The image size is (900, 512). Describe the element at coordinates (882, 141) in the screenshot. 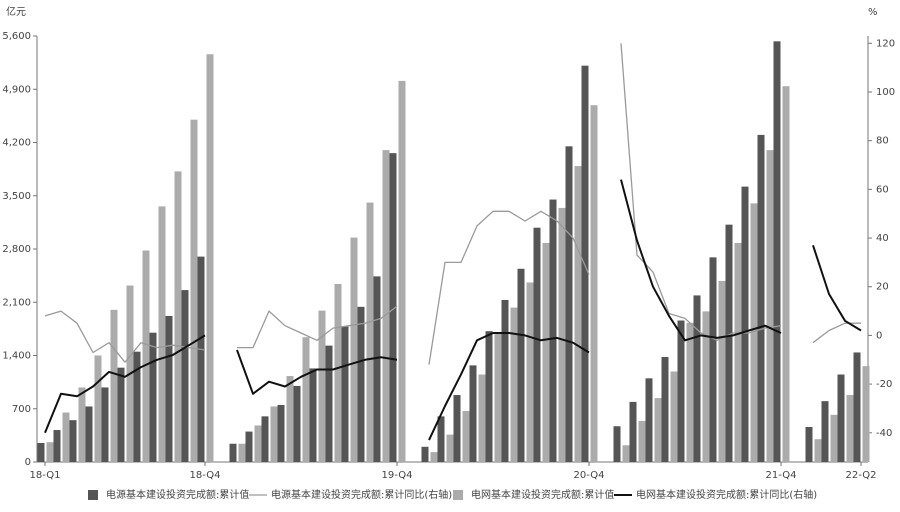

I see `y2-tick-label: 80` at that location.